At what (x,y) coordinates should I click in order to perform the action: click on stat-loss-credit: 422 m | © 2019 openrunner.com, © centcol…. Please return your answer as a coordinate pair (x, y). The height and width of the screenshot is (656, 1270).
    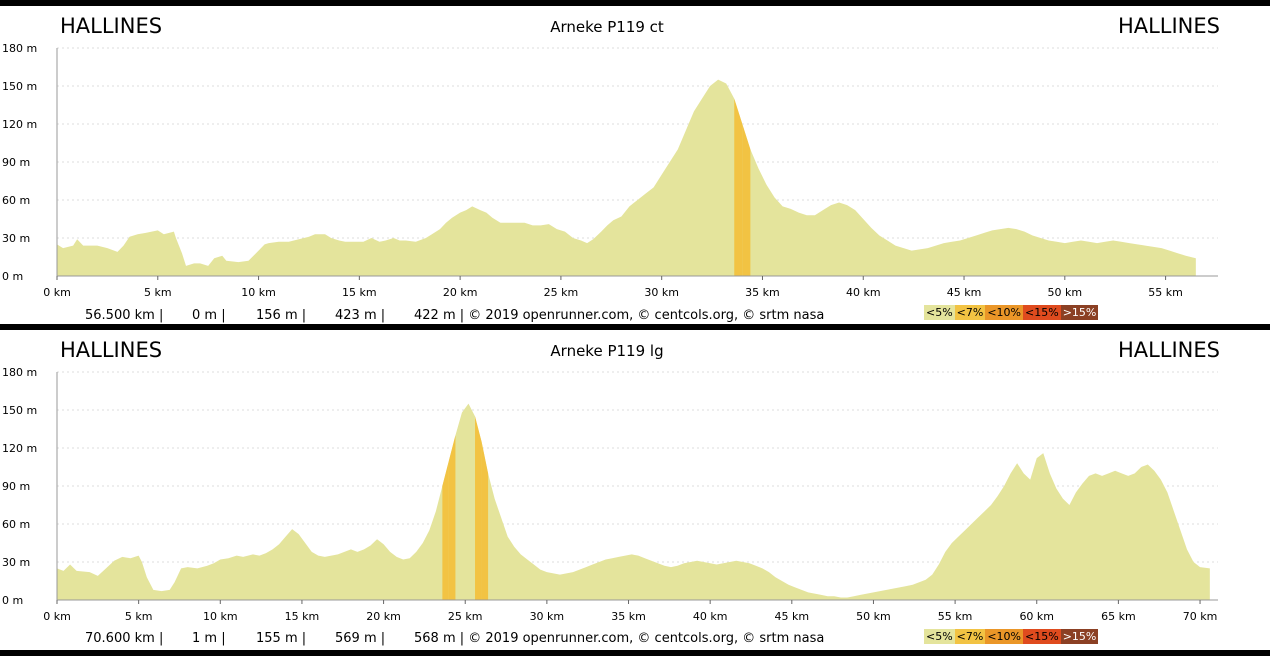
    Looking at the image, I should click on (619, 315).